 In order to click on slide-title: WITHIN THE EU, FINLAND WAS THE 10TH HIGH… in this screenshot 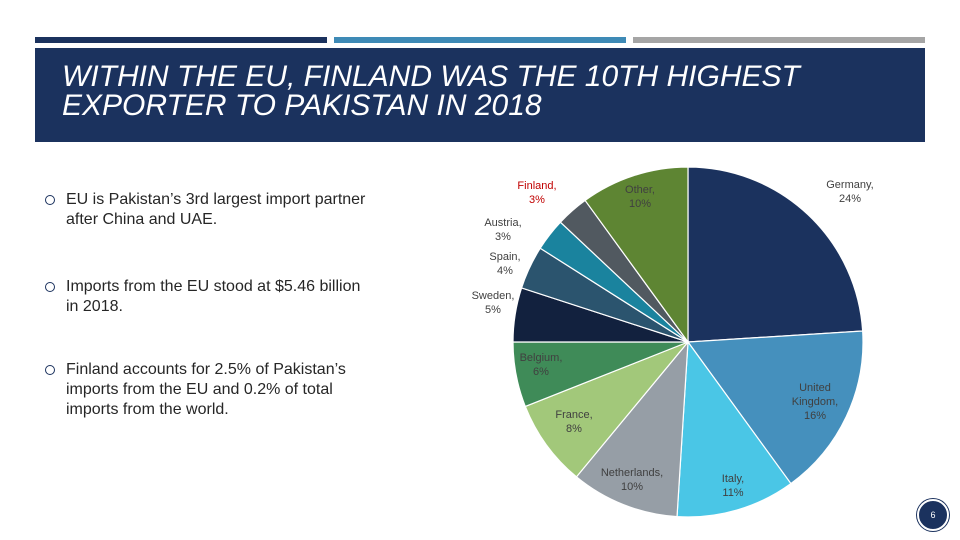, I will do `click(431, 91)`.